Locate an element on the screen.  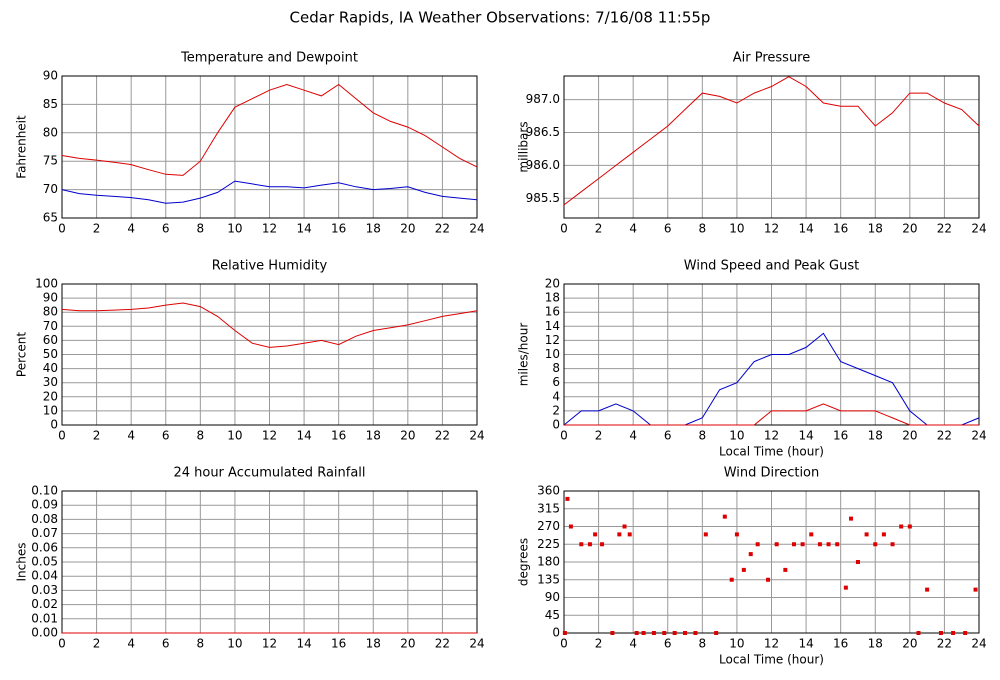
x-tick-label: 4 is located at coordinates (633, 644).